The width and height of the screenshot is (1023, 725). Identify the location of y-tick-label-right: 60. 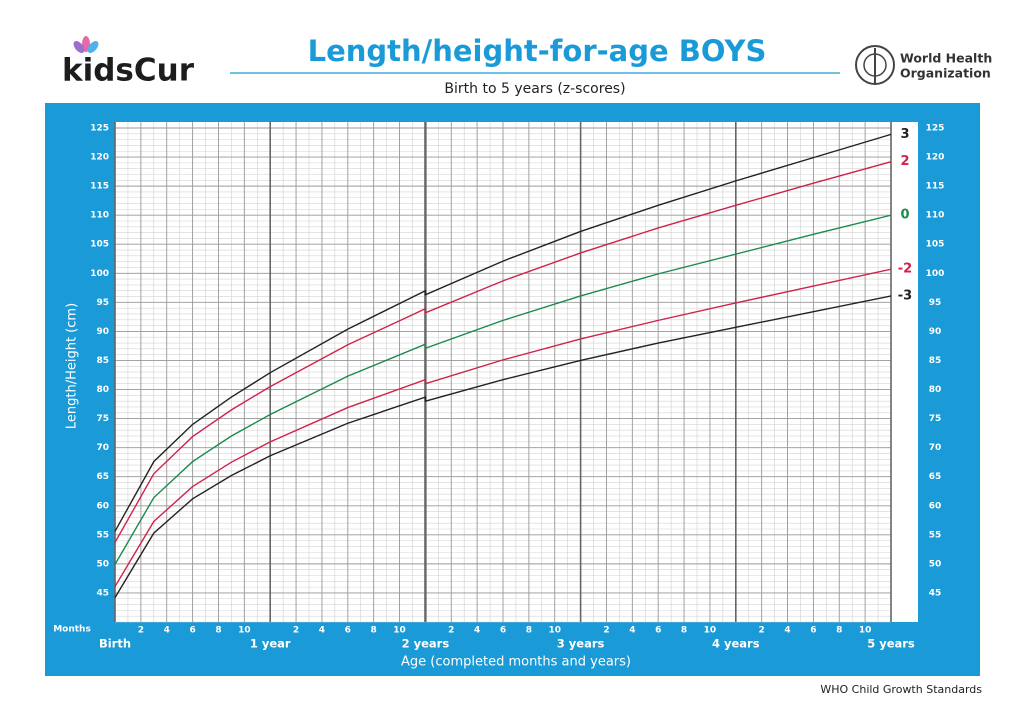
(935, 506).